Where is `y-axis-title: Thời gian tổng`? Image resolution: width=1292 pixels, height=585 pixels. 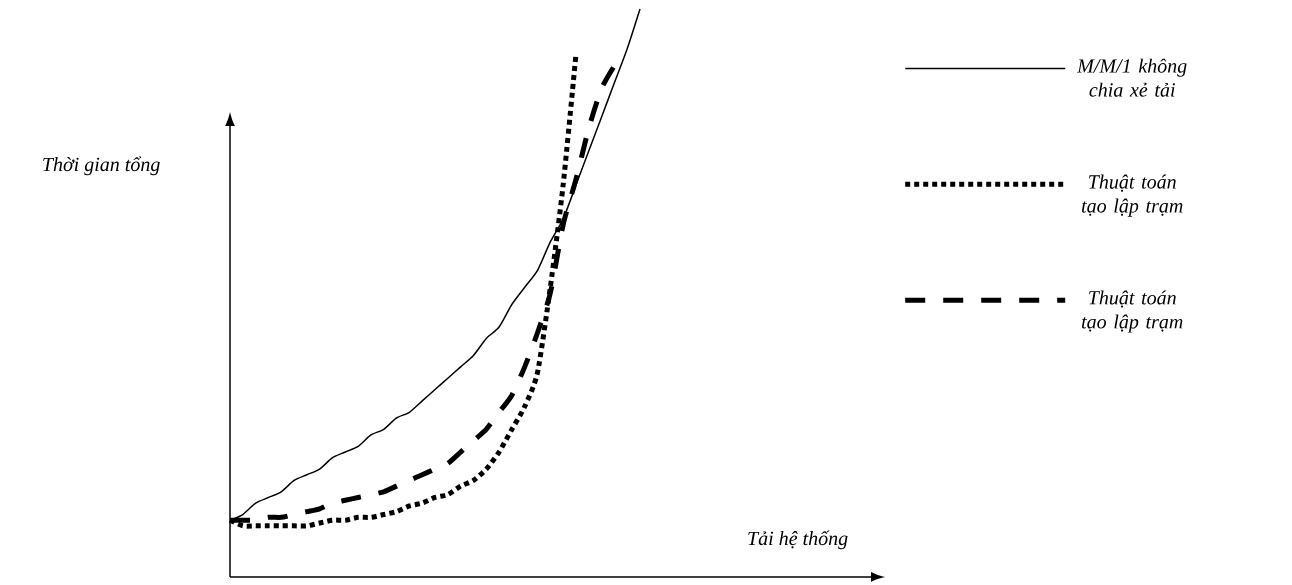 y-axis-title: Thời gian tổng is located at coordinates (101, 166).